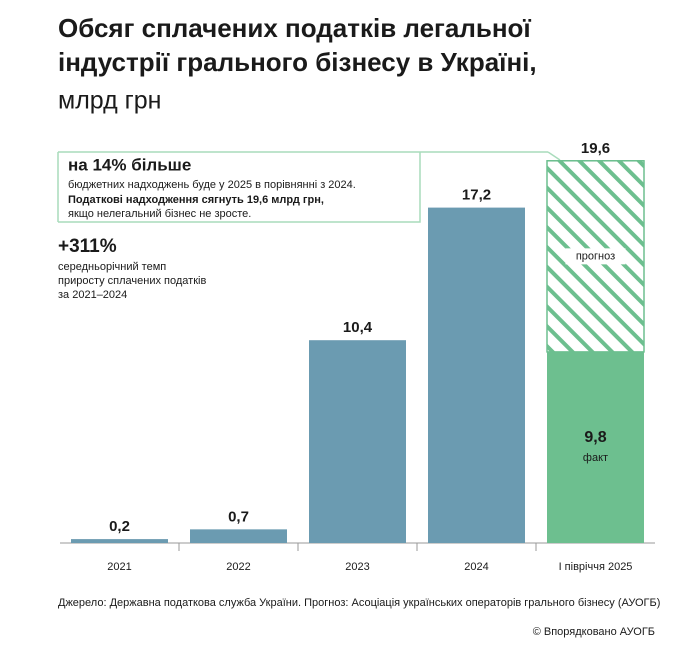 The width and height of the screenshot is (683, 645). I want to click on callout-text: якщо нелегальний бізнес не зросте., so click(159, 214).